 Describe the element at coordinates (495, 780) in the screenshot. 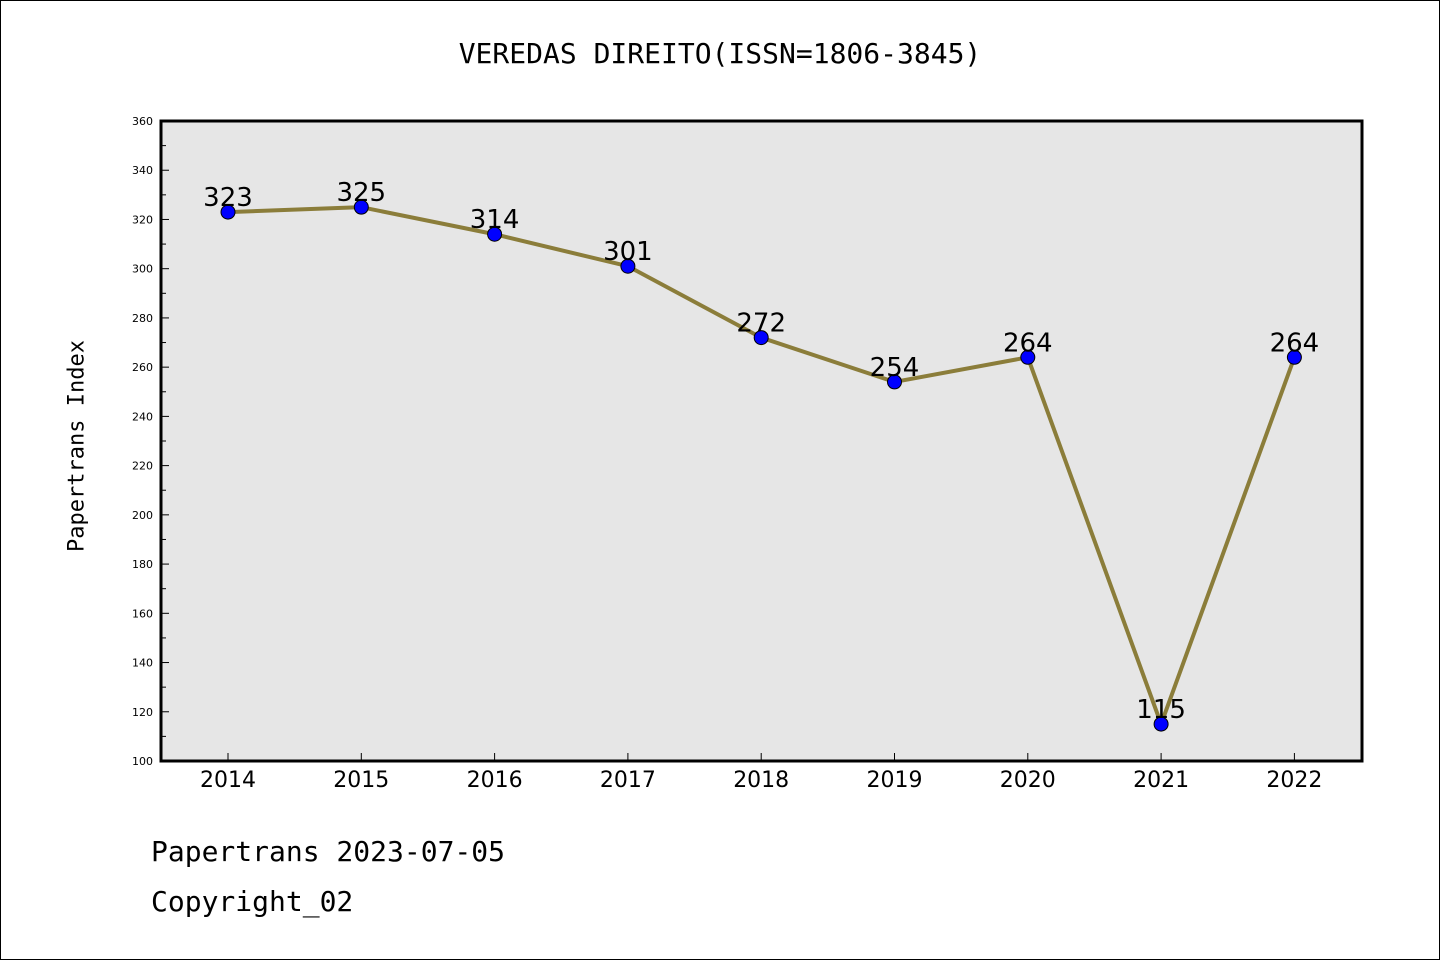

I see `x-tick-label: 2016` at that location.